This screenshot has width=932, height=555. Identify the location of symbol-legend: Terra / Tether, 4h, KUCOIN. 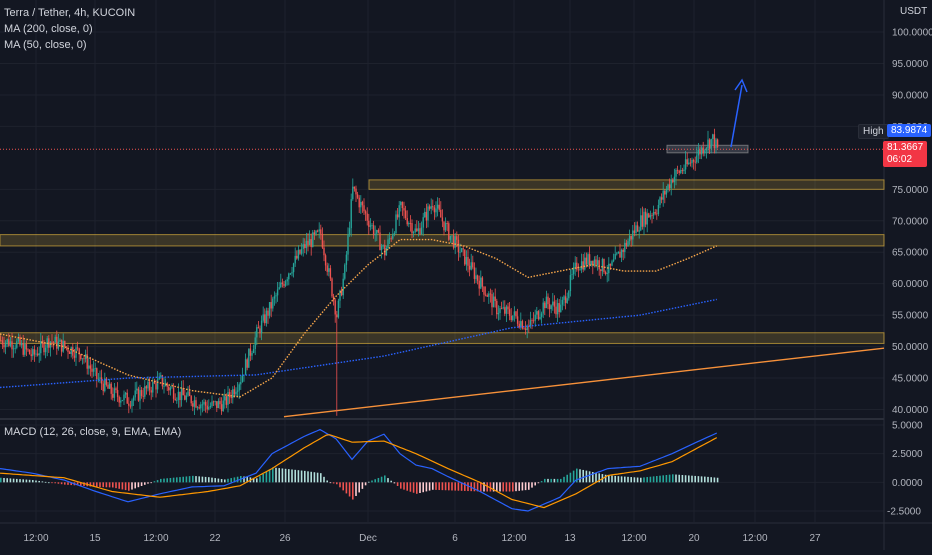
(70, 13).